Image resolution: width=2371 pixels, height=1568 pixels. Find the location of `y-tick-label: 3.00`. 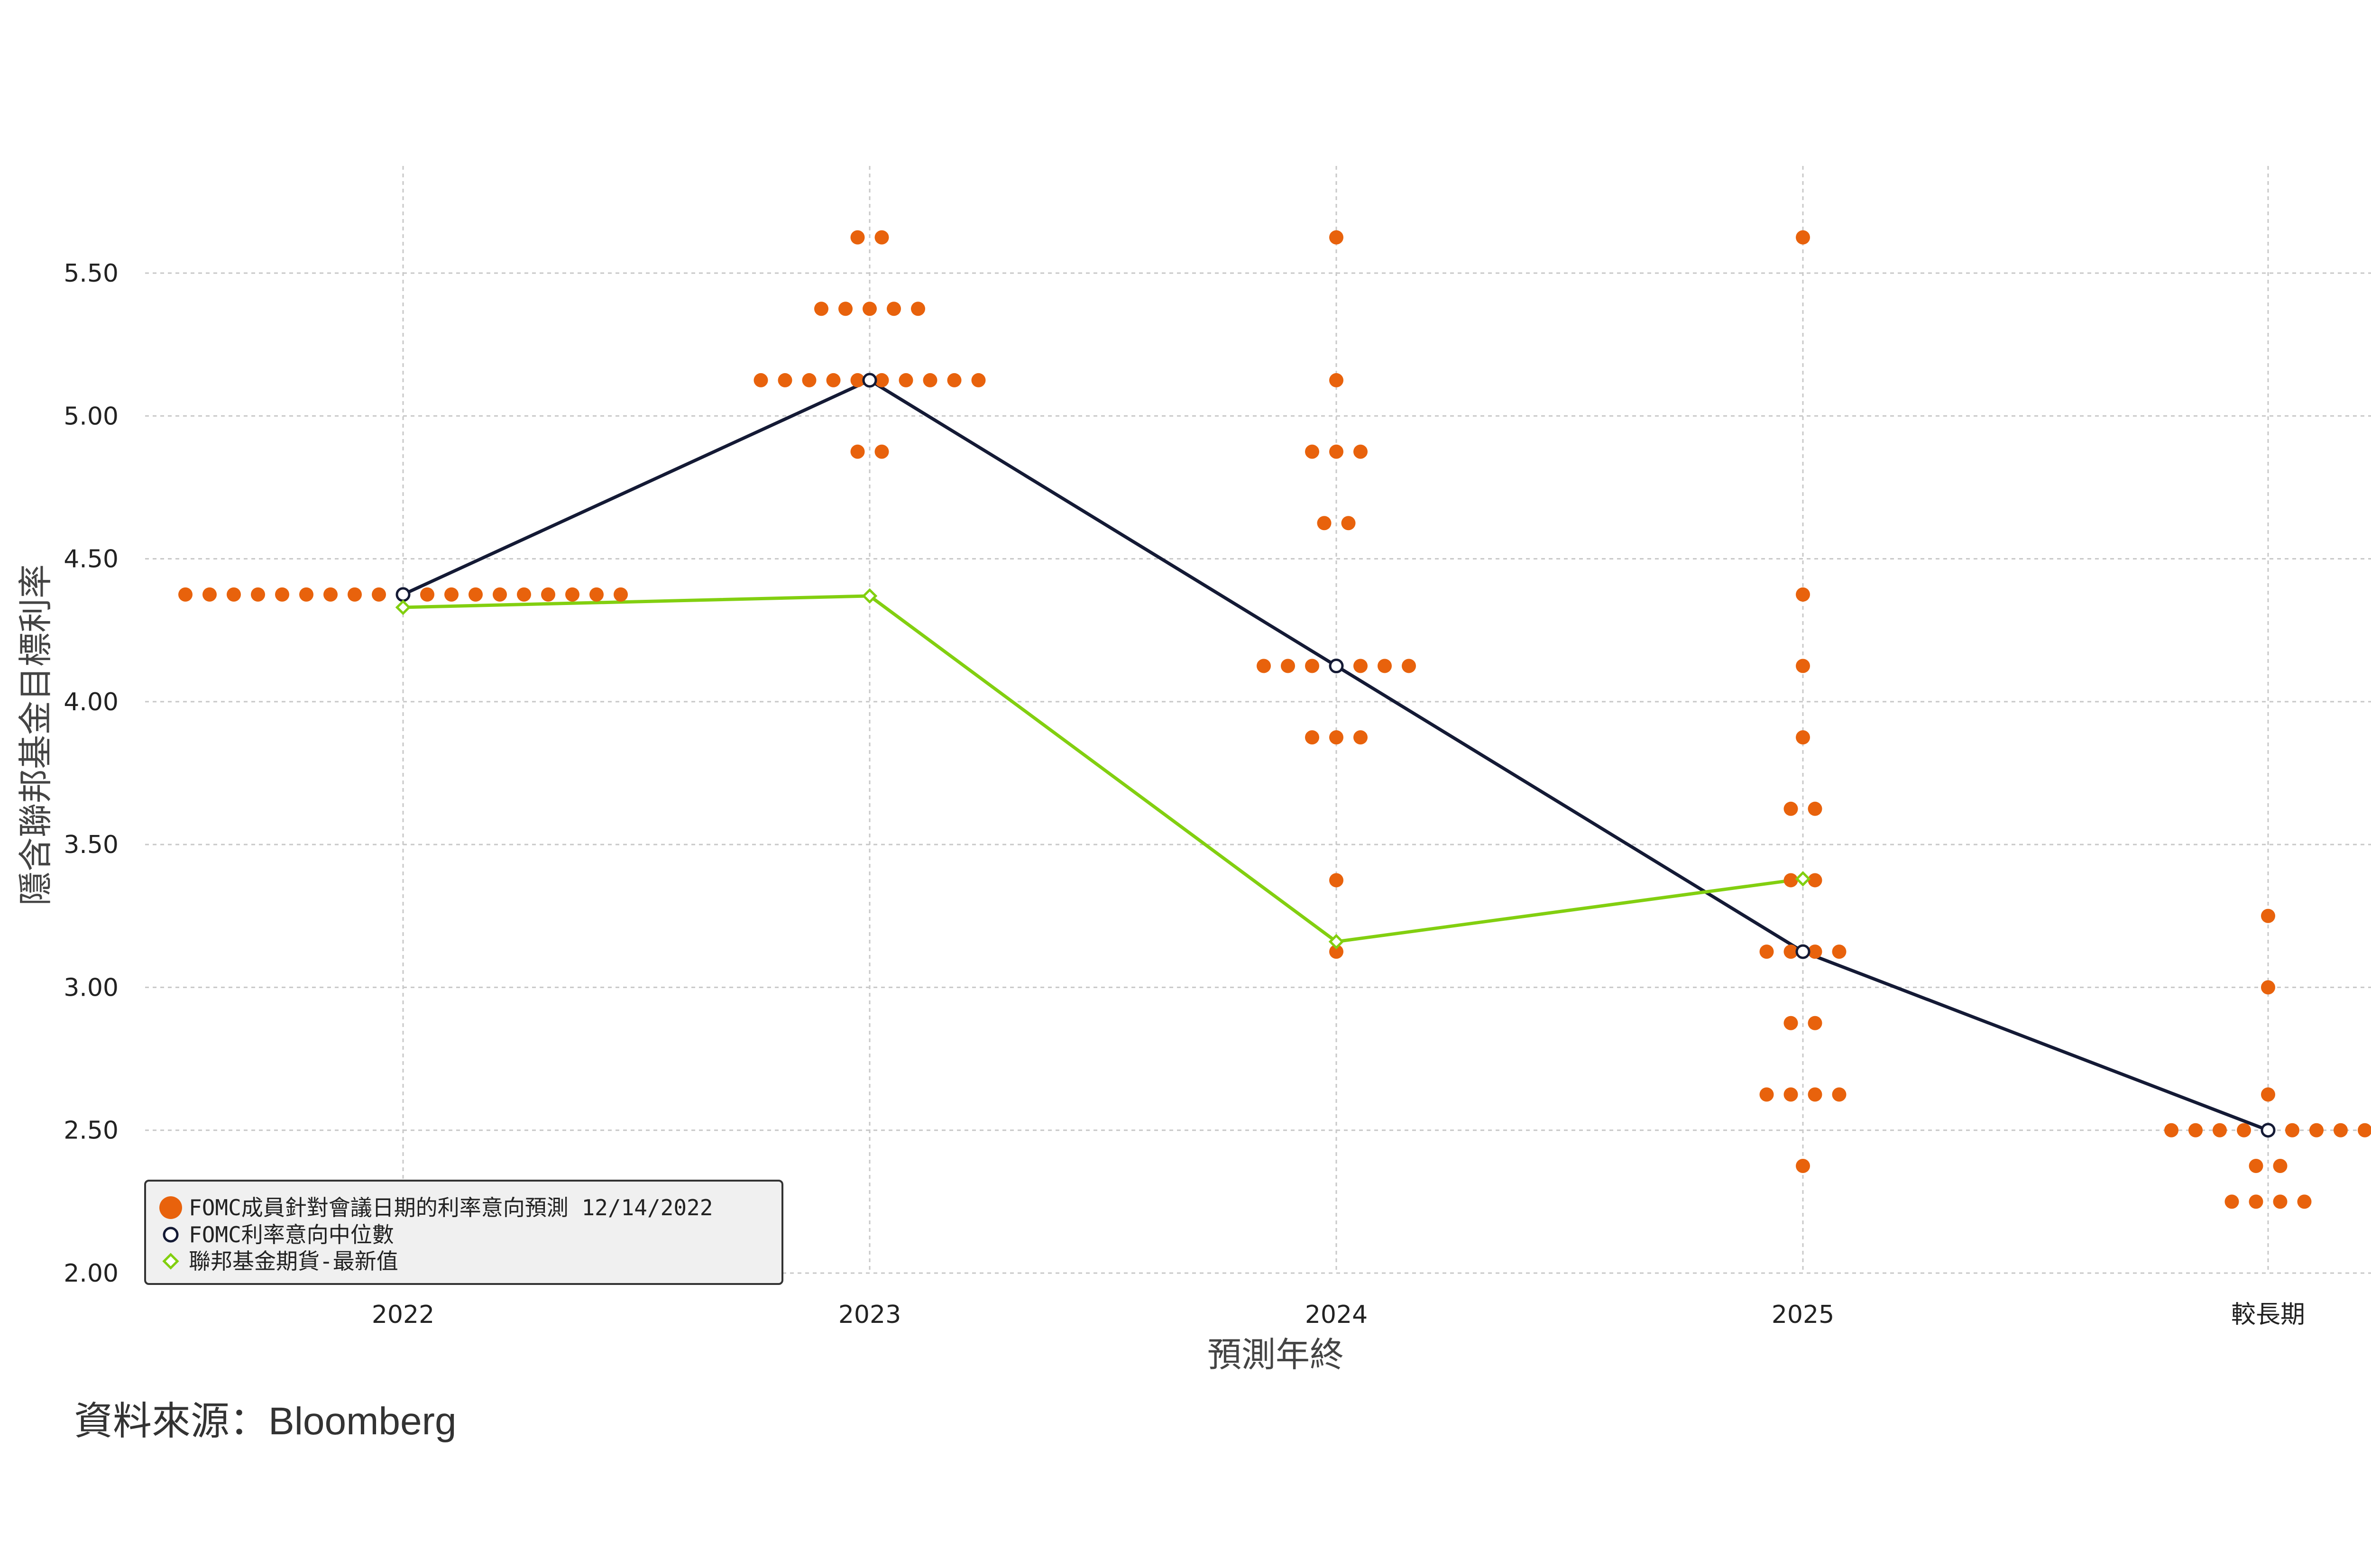

y-tick-label: 3.00 is located at coordinates (91, 987).